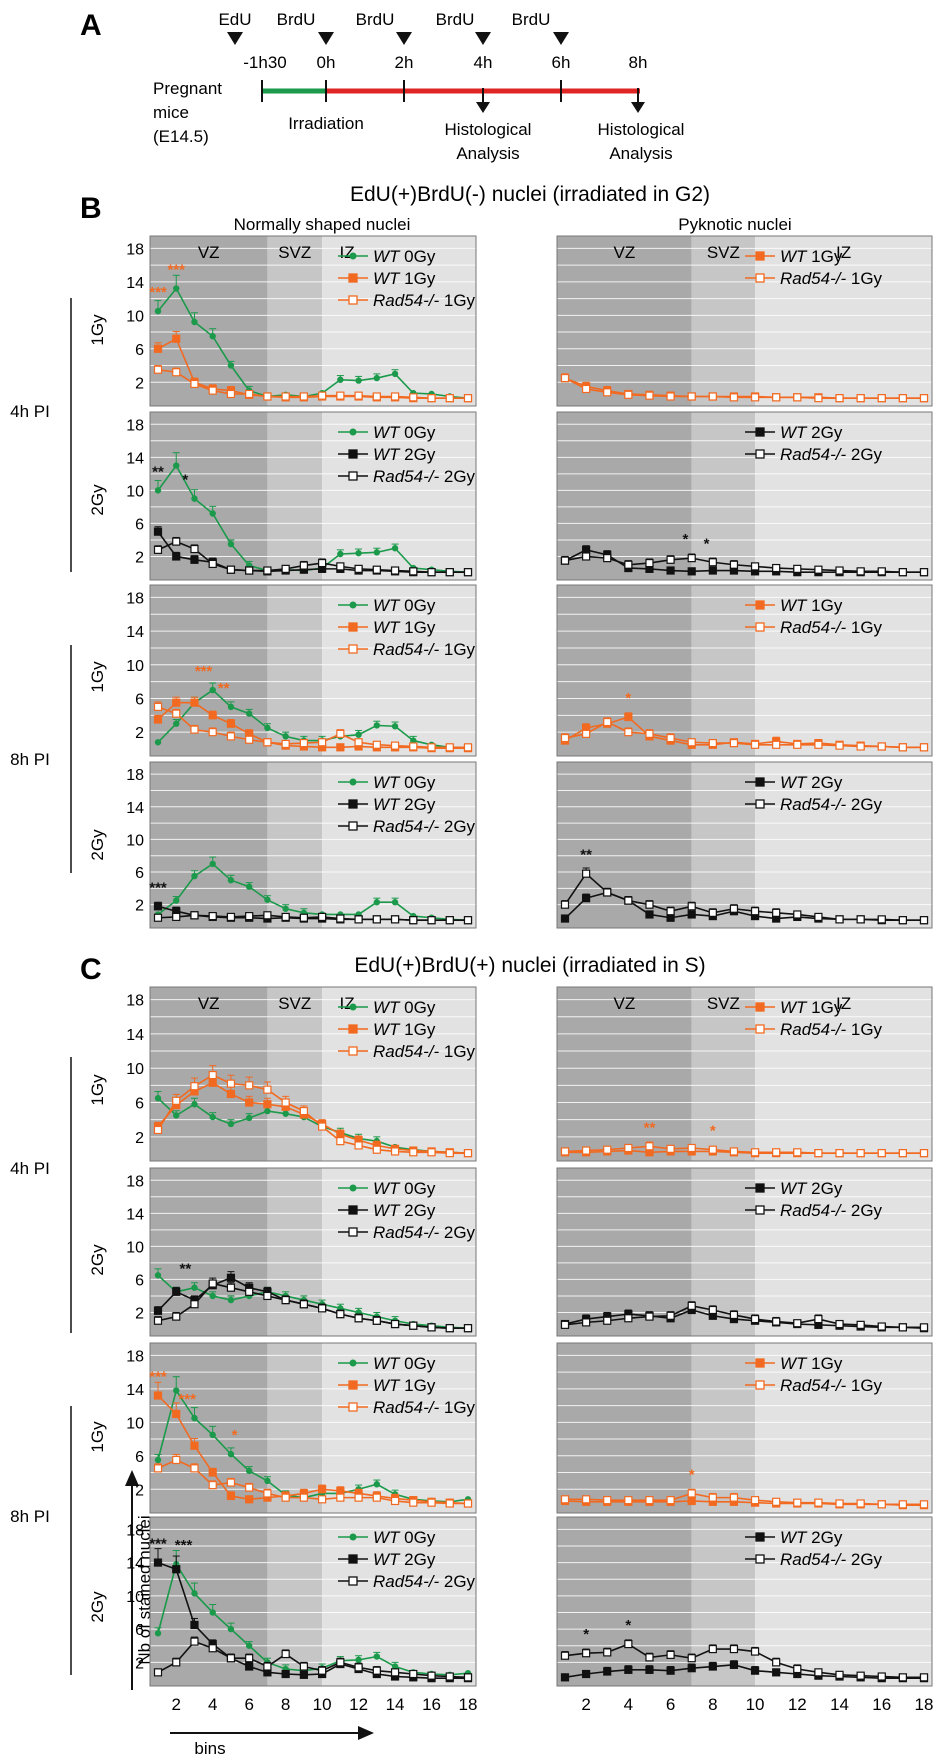 The image size is (935, 1757). What do you see at coordinates (135, 775) in the screenshot?
I see `y-tick-label: 18` at bounding box center [135, 775].